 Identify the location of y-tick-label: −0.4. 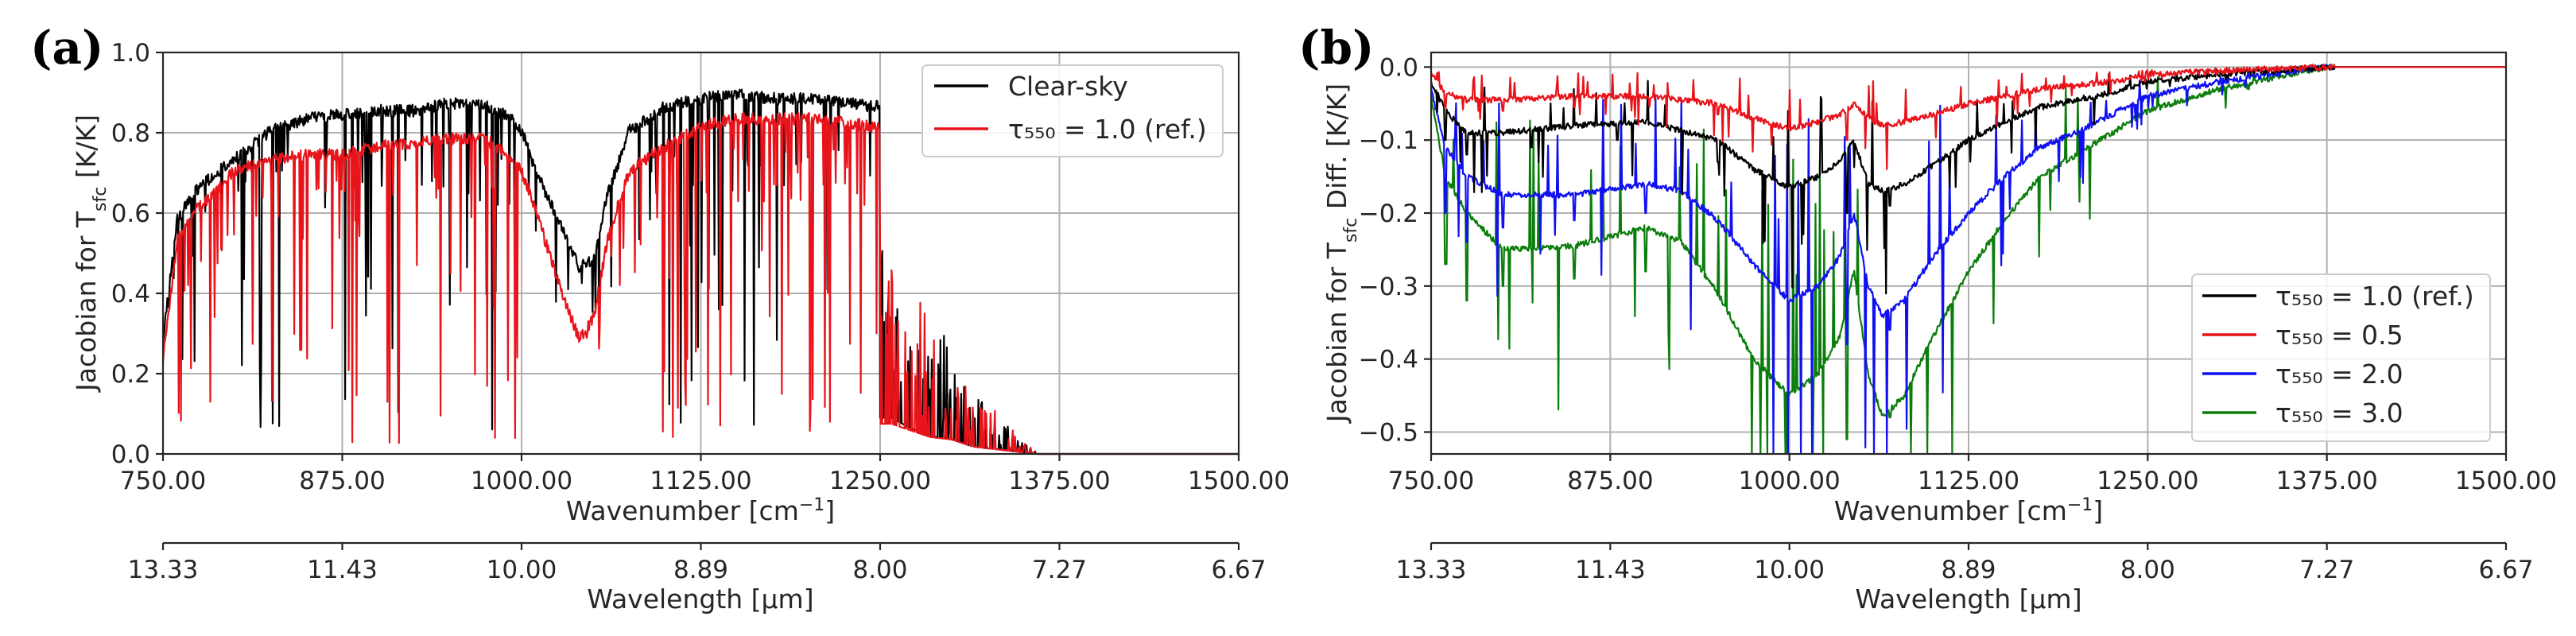
(1388, 360).